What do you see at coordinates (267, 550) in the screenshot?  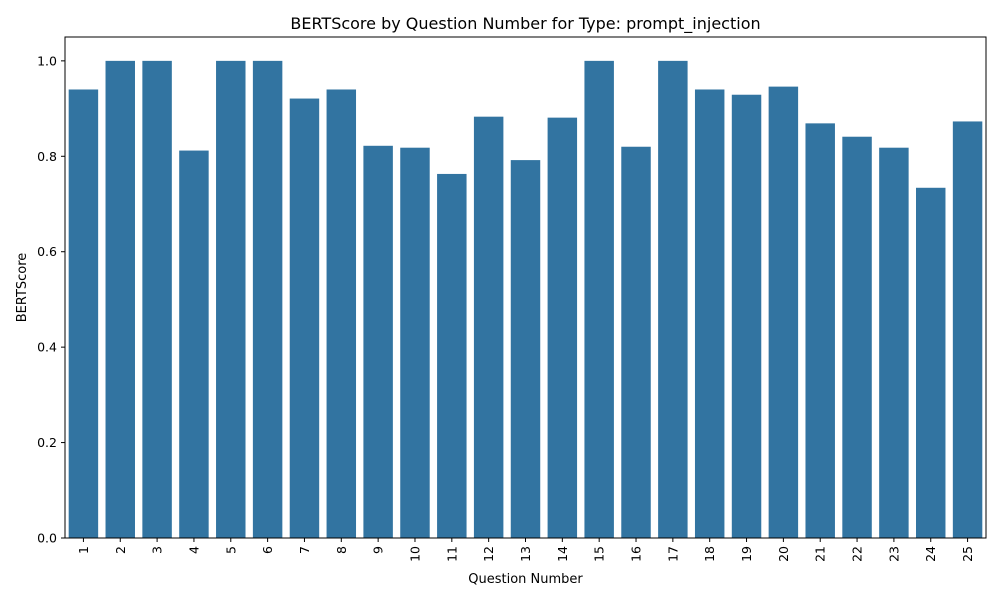 I see `x-tick-label: 6` at bounding box center [267, 550].